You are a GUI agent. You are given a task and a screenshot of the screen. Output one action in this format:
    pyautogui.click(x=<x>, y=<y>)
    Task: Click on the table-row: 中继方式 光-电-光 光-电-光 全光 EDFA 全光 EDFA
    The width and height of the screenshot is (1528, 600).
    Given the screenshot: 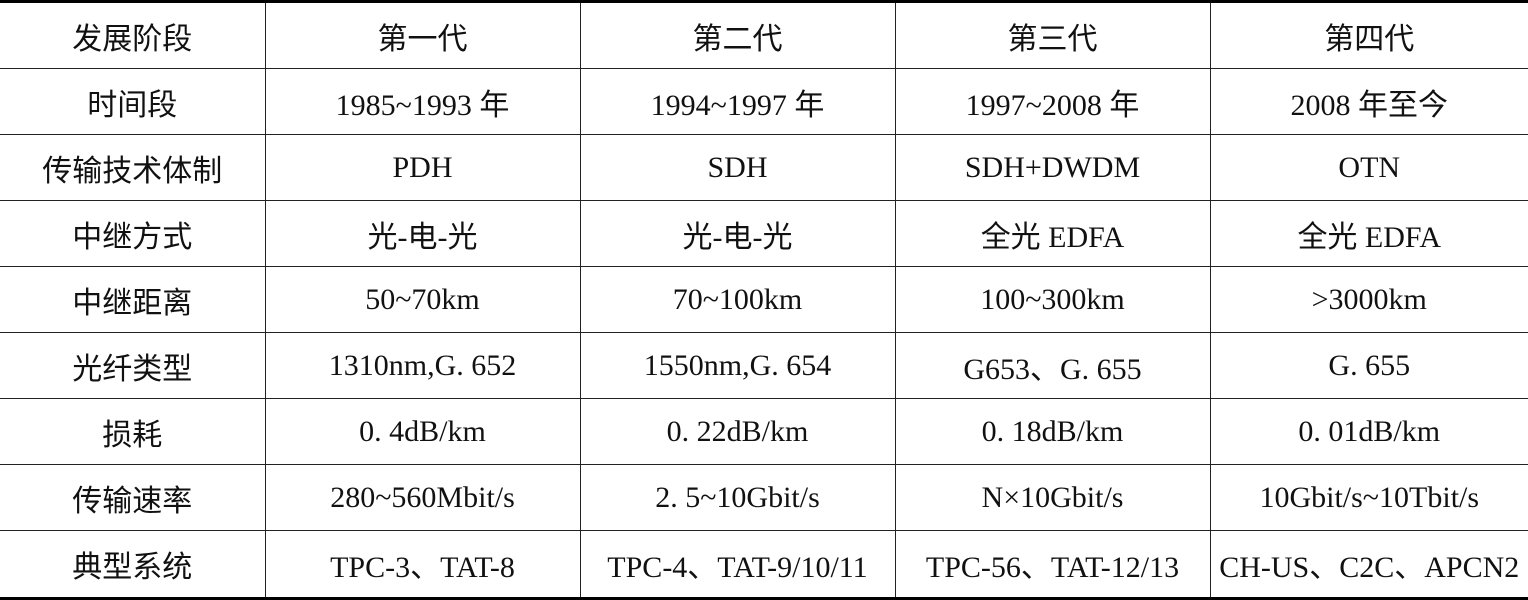 What is the action you would take?
    pyautogui.click(x=764, y=234)
    